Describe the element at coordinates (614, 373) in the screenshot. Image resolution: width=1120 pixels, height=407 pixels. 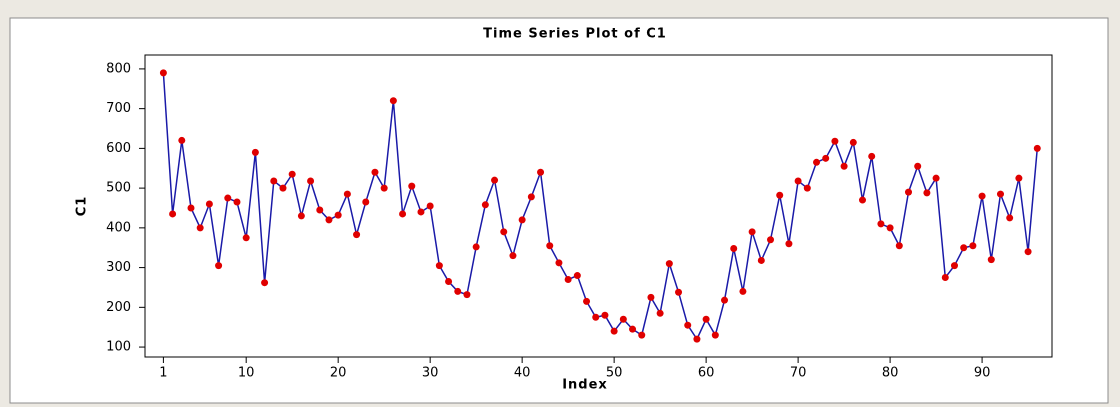
I see `x-tick-label: 50` at that location.